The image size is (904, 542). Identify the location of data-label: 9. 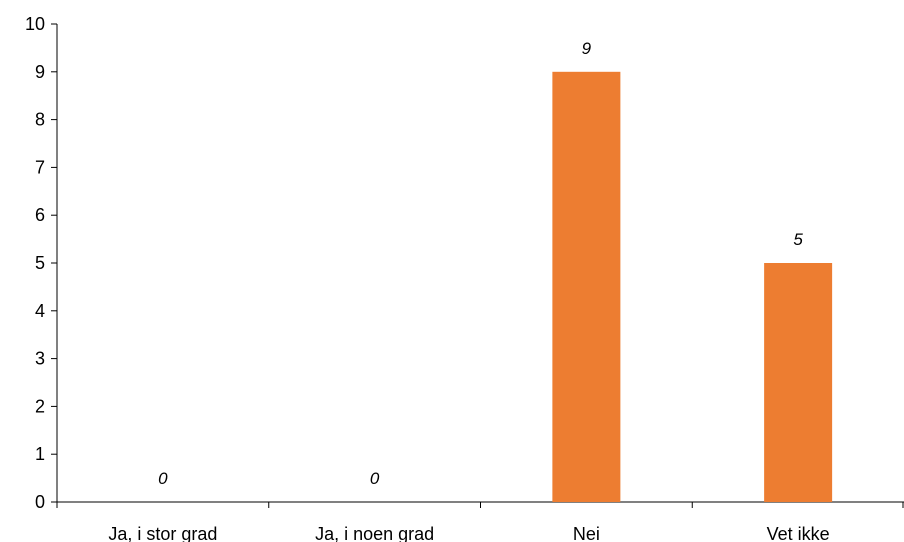
(587, 48).